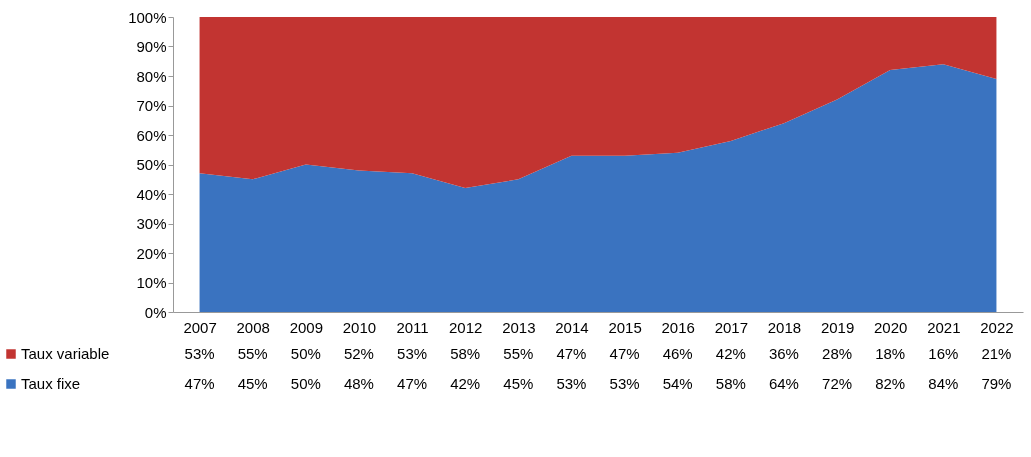 The height and width of the screenshot is (457, 1031). Describe the element at coordinates (625, 327) in the screenshot. I see `x-tick-label: 2015` at that location.